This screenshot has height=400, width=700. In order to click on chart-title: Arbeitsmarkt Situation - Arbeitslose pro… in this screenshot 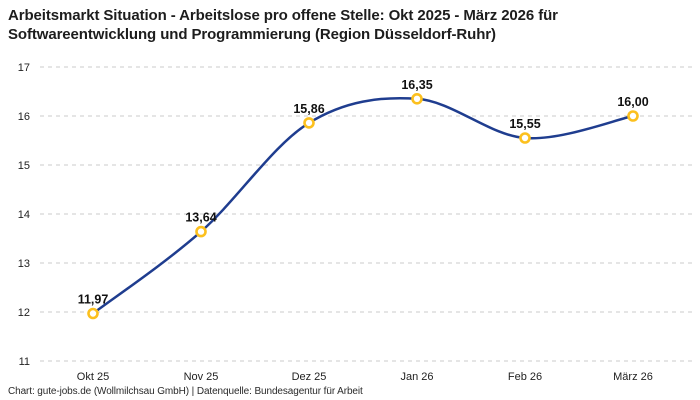, I will do `click(333, 25)`.